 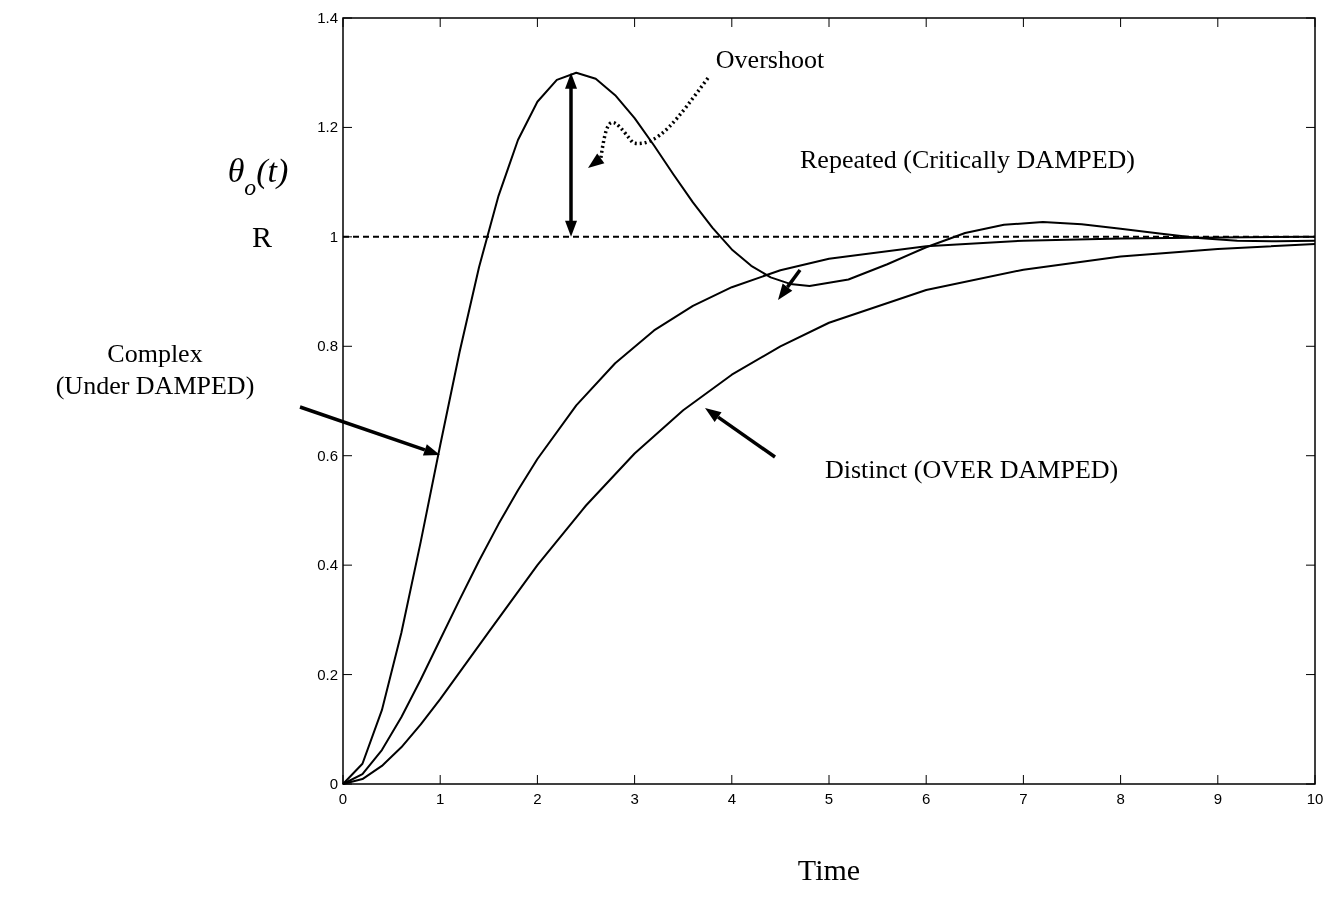 What do you see at coordinates (327, 674) in the screenshot?
I see `y-tick-label: 0.2` at bounding box center [327, 674].